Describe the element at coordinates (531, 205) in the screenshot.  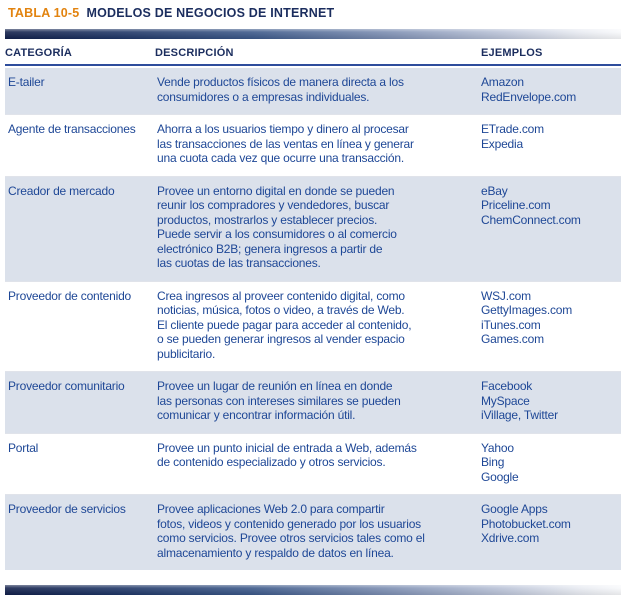
I see `examples-cell: eBay Priceline.com ChemConnect.com` at that location.